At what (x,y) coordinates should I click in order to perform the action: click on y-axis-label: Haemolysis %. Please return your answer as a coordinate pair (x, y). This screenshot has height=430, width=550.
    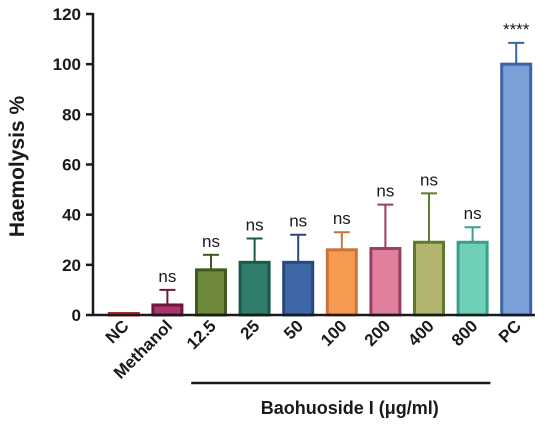
    Looking at the image, I should click on (17, 167).